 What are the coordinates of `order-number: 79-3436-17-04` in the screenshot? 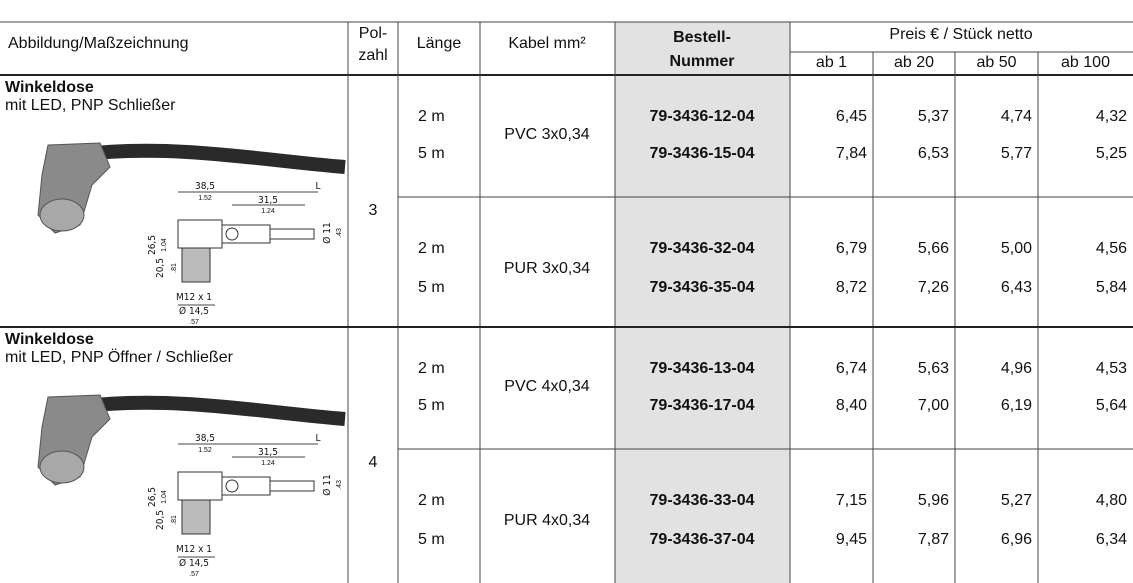 It's located at (702, 405).